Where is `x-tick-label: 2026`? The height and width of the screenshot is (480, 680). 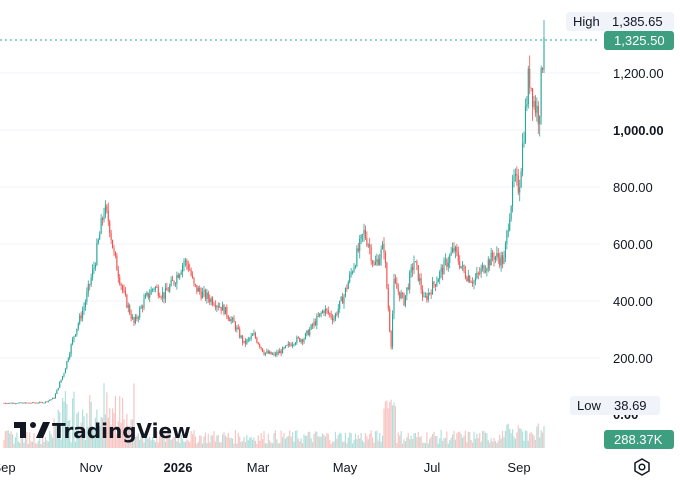 x-tick-label: 2026 is located at coordinates (178, 467).